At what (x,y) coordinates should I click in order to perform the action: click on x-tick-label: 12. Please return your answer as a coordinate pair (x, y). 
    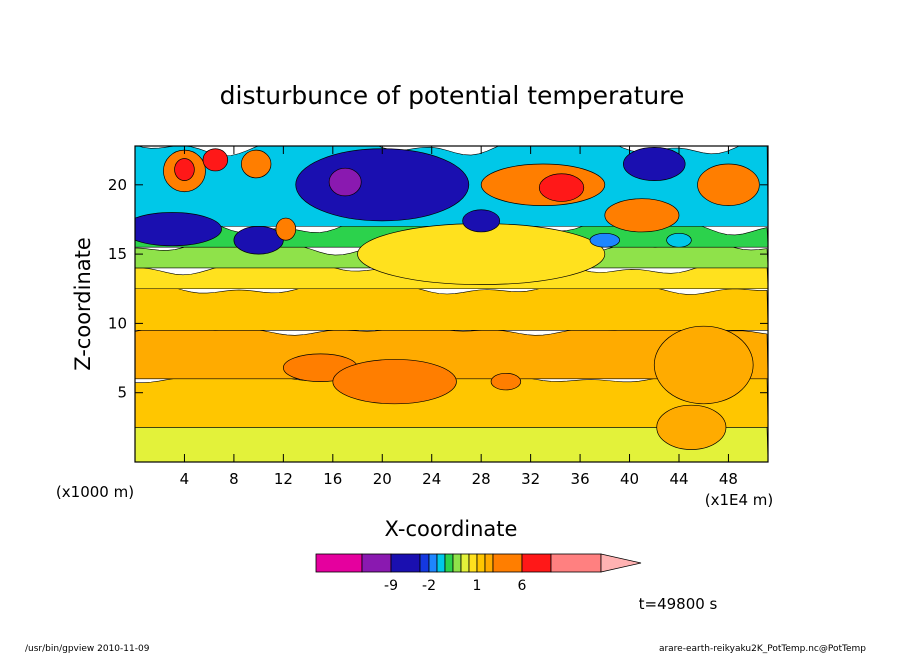
    Looking at the image, I should click on (283, 479).